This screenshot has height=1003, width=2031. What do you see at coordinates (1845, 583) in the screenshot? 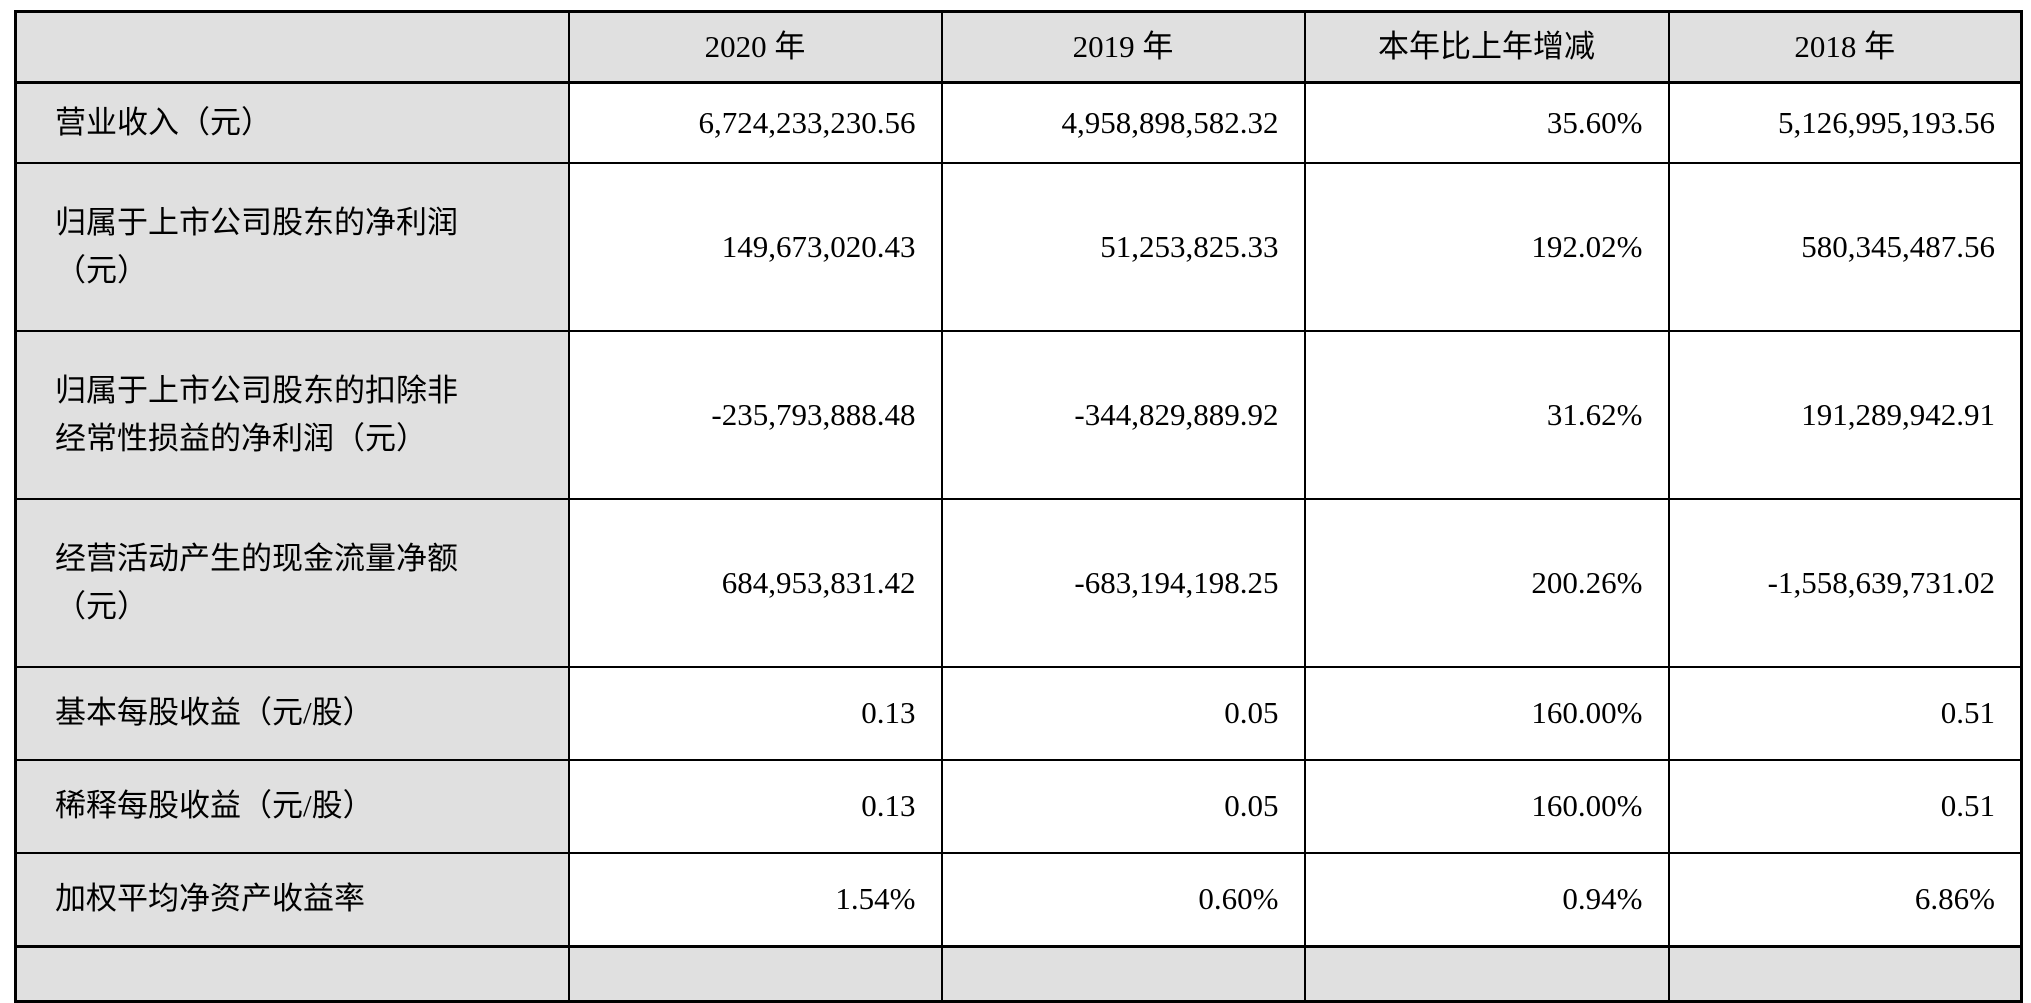
I see `cell-value: -1,558,639,731.02` at bounding box center [1845, 583].